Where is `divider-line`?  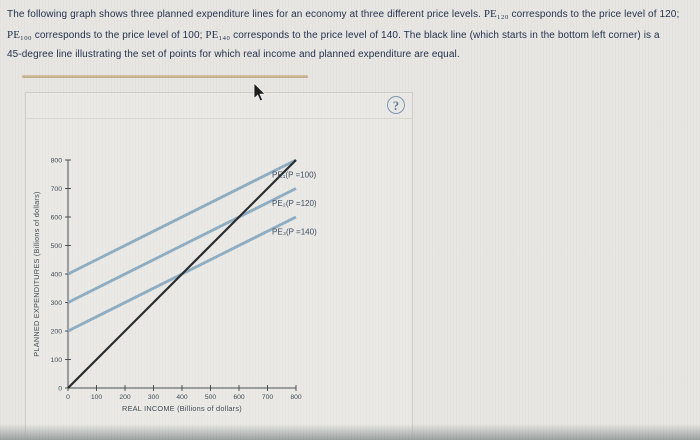
divider-line is located at coordinates (165, 76).